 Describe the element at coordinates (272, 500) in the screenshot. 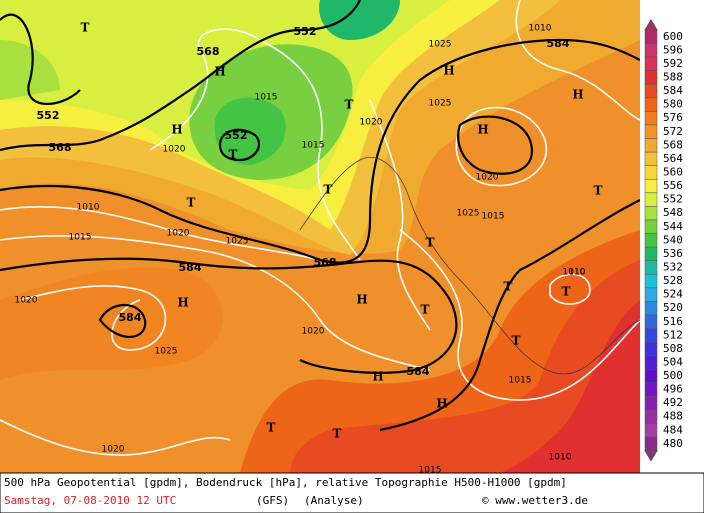

I see `footer-model: (GFS)` at that location.